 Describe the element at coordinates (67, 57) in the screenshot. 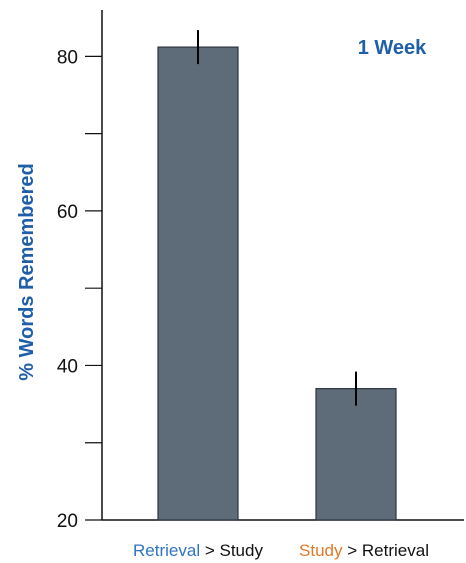

I see `y-tick-label: 80` at that location.